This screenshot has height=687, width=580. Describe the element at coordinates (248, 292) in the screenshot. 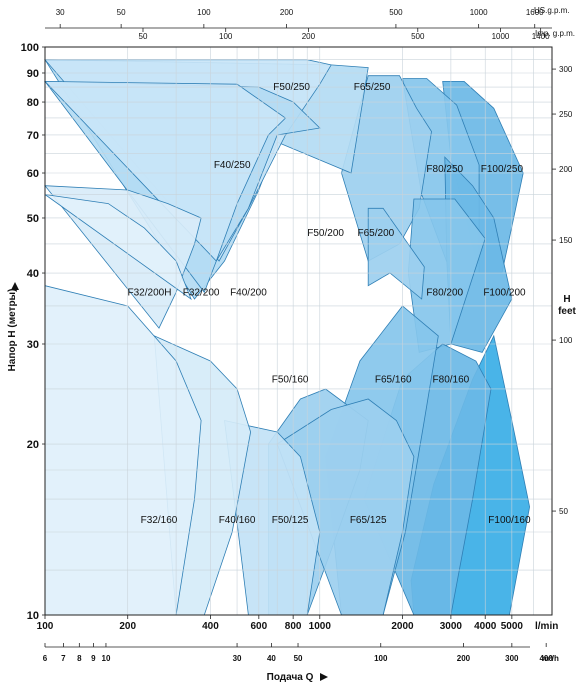

I see `region-label: F40/200` at that location.